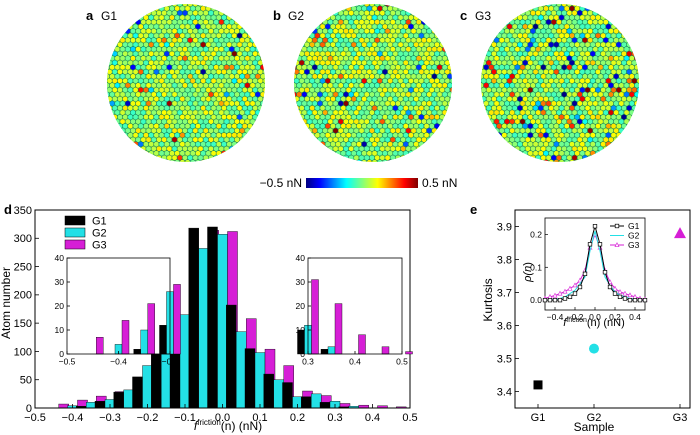 The height and width of the screenshot is (435, 700). I want to click on y-tick-label: 100, so click(23, 352).